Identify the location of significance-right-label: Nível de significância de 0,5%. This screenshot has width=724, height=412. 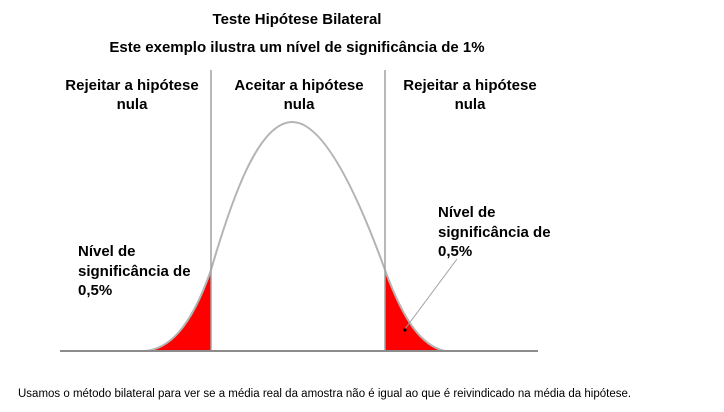
(494, 232).